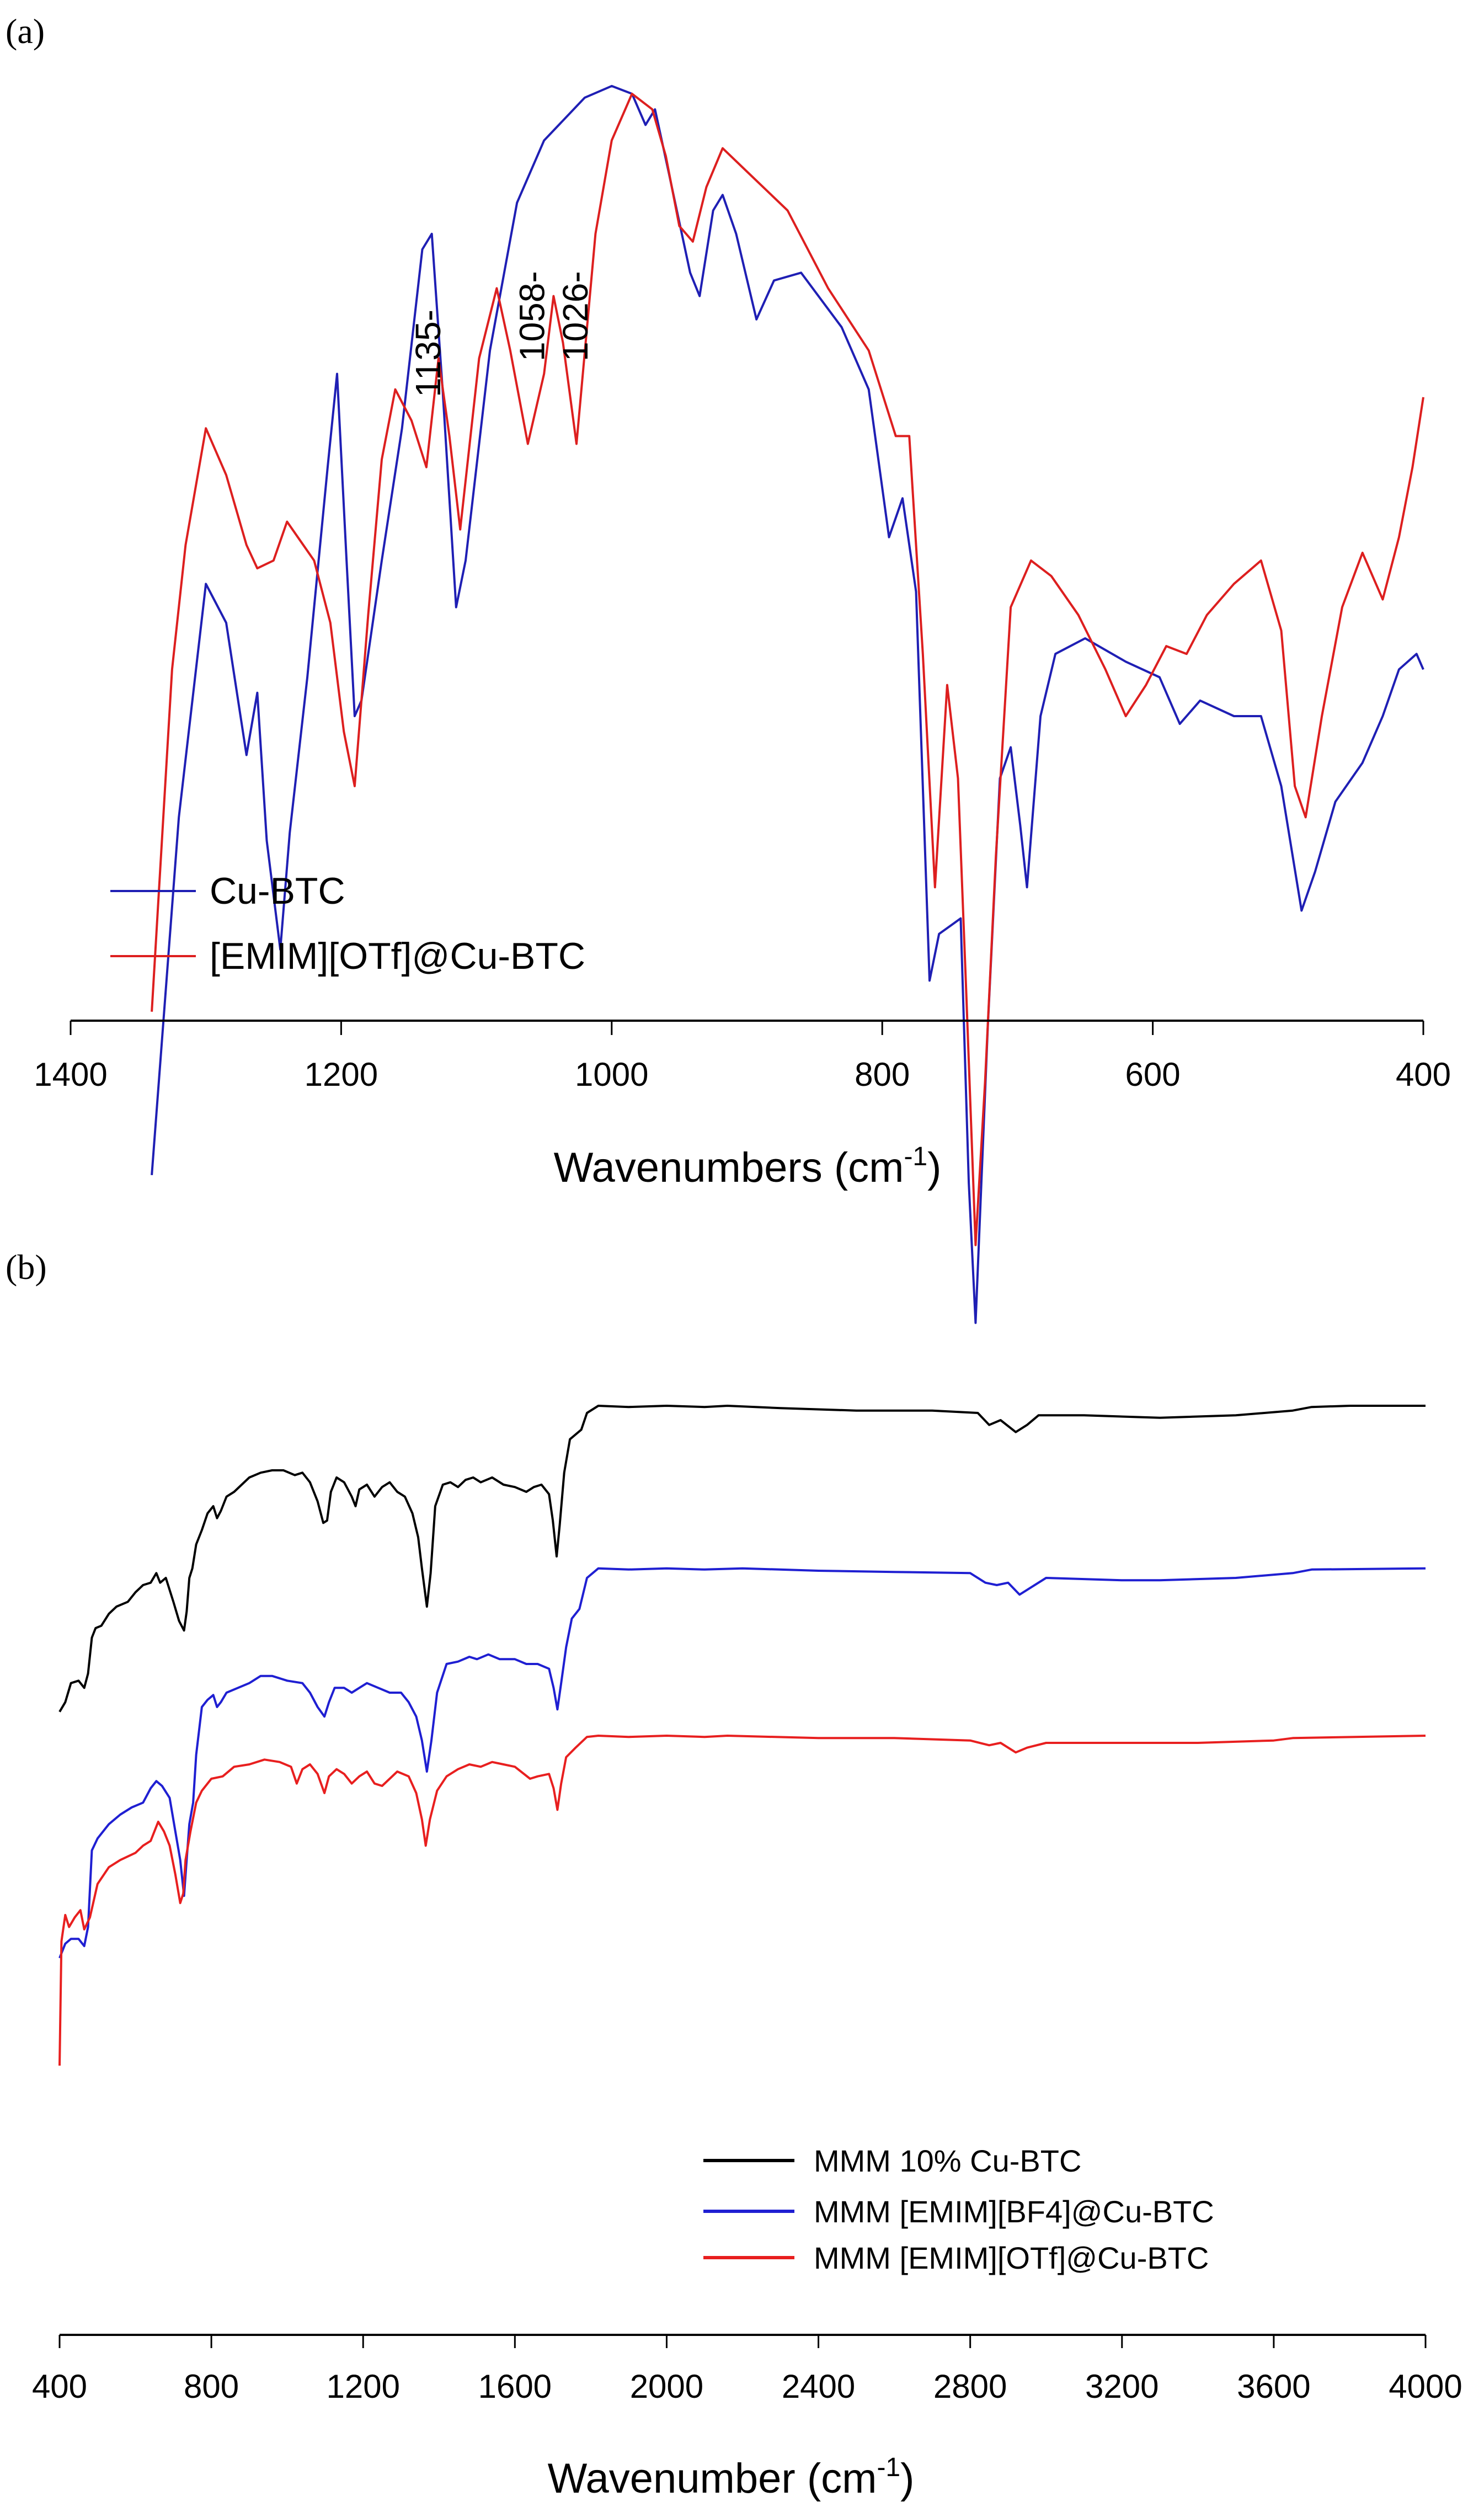 Image resolution: width=1484 pixels, height=2507 pixels. What do you see at coordinates (532, 316) in the screenshot?
I see `annotation-1058: 1058-` at bounding box center [532, 316].